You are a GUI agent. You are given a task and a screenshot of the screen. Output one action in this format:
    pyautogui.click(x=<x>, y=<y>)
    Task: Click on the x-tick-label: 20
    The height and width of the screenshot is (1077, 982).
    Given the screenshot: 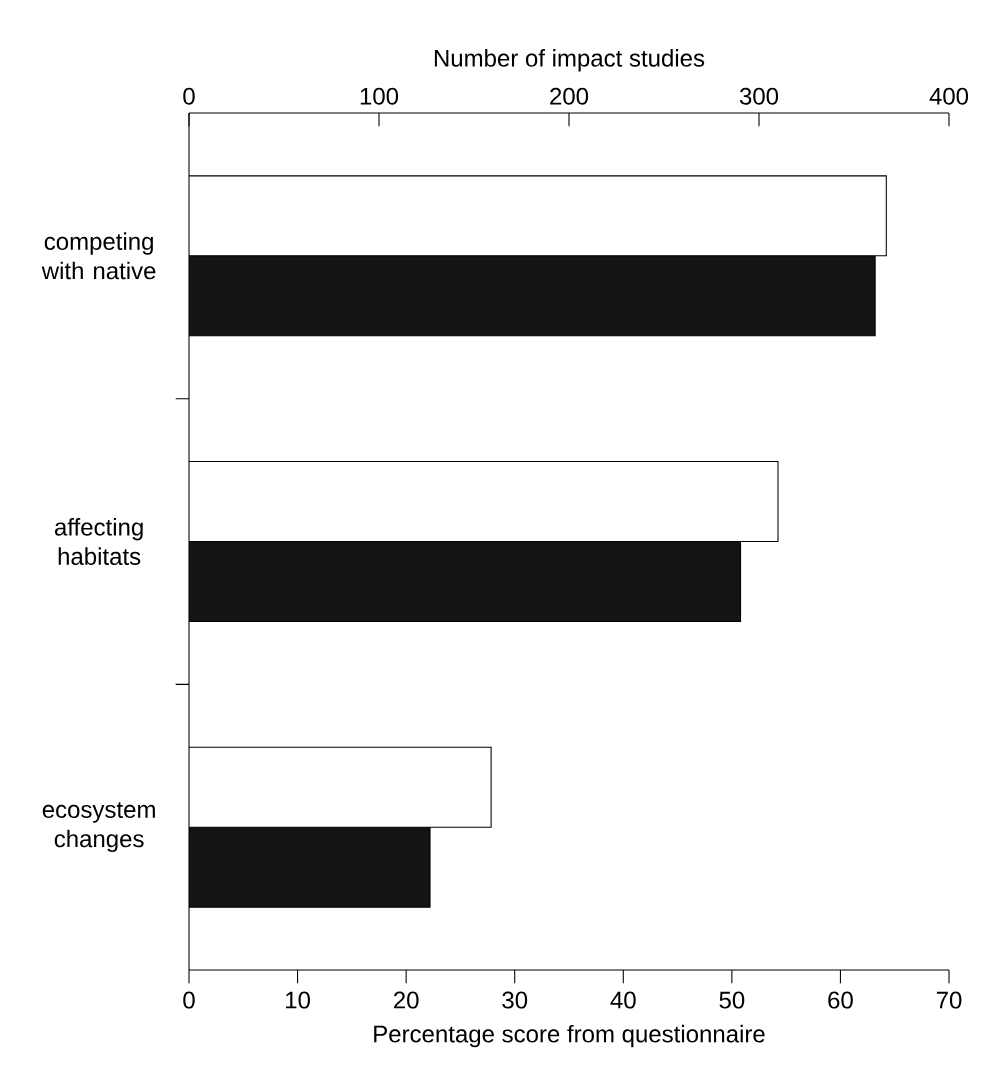 What is the action you would take?
    pyautogui.click(x=406, y=1000)
    